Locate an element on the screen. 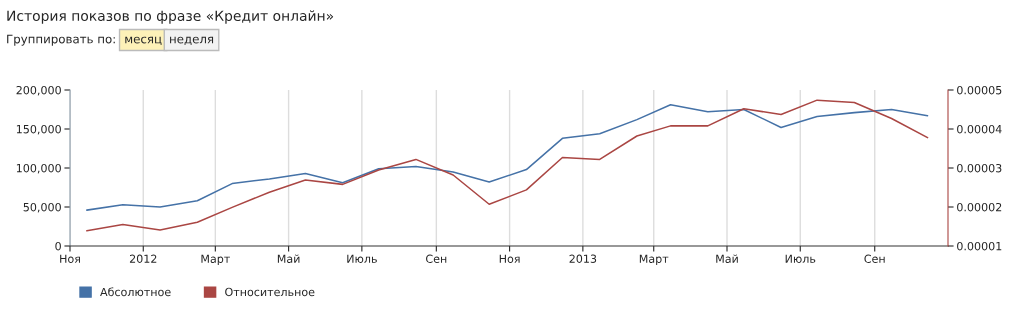 Image resolution: width=1024 pixels, height=324 pixels. text: Группировать по: is located at coordinates (61, 40).